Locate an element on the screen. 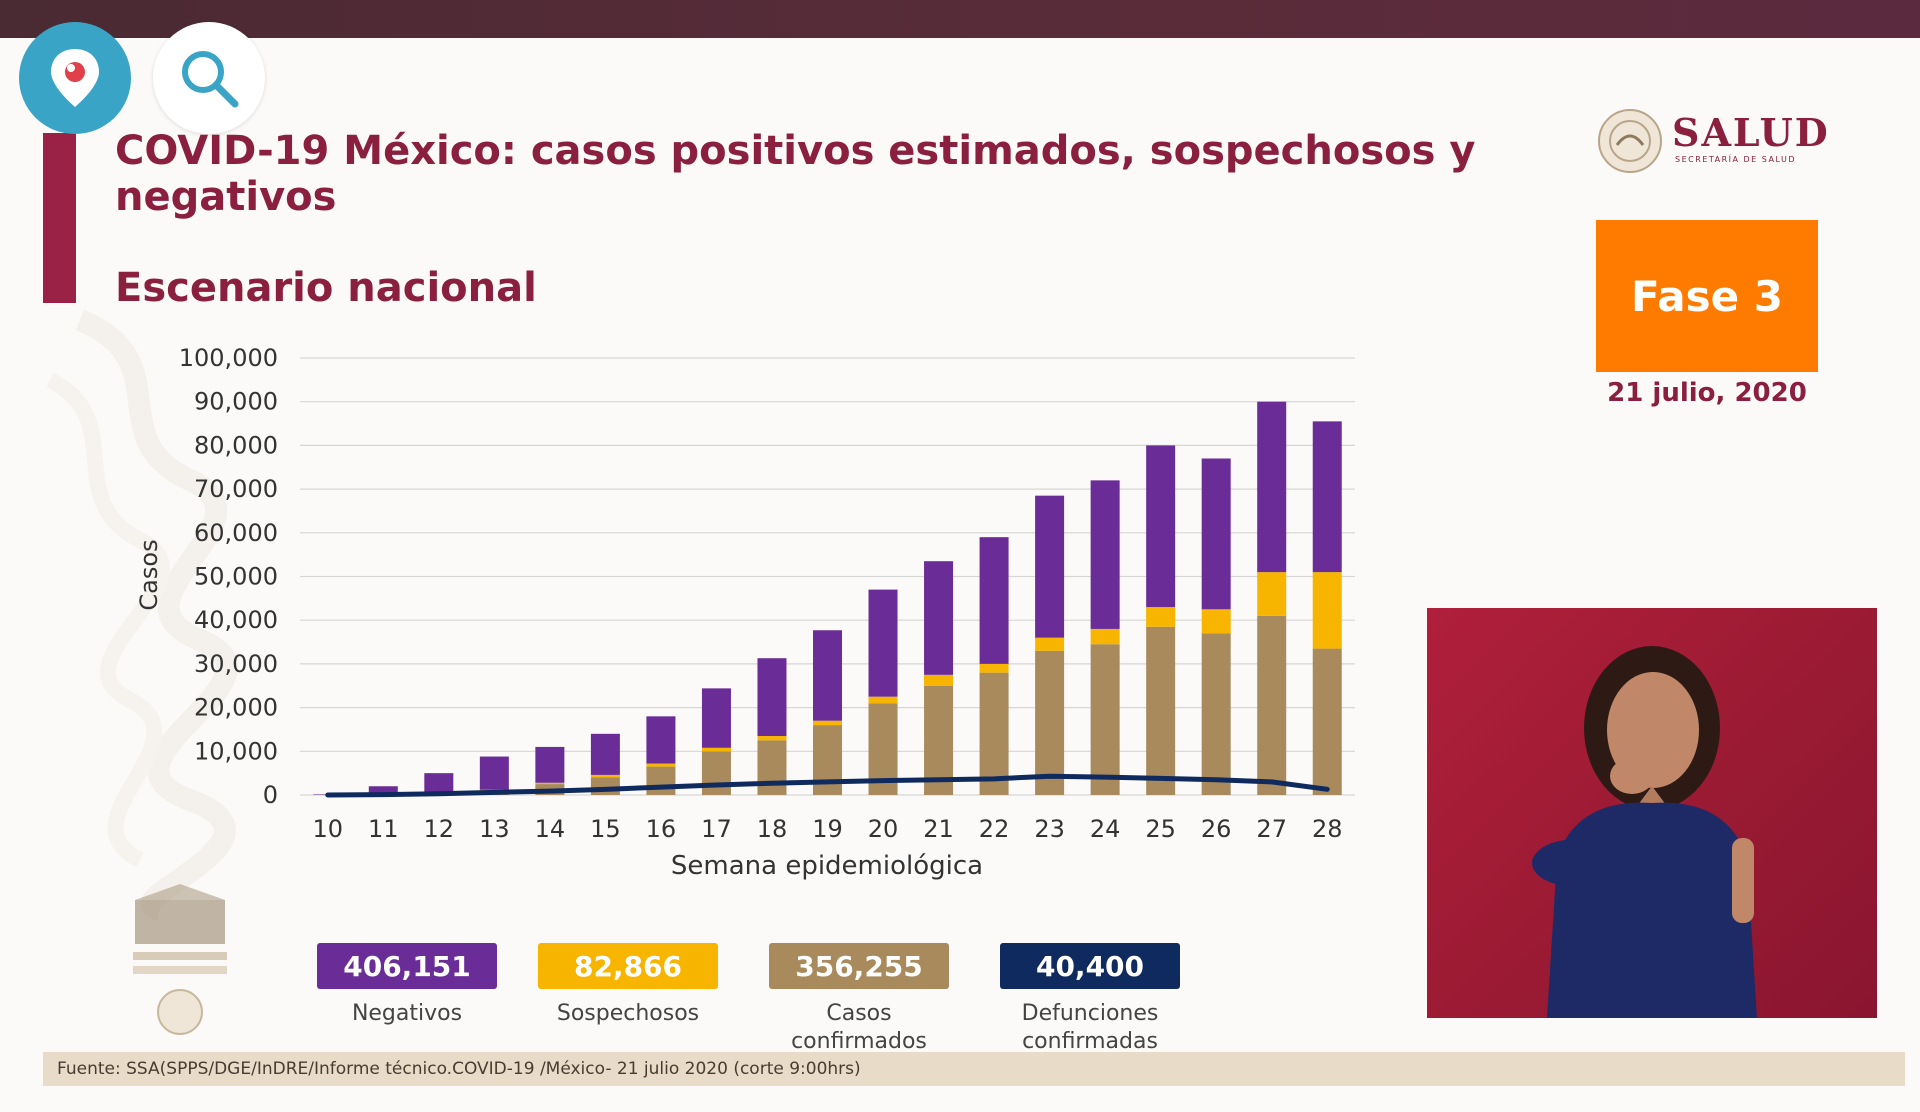 This screenshot has height=1112, width=1920. x-tick-label: 17 is located at coordinates (716, 829).